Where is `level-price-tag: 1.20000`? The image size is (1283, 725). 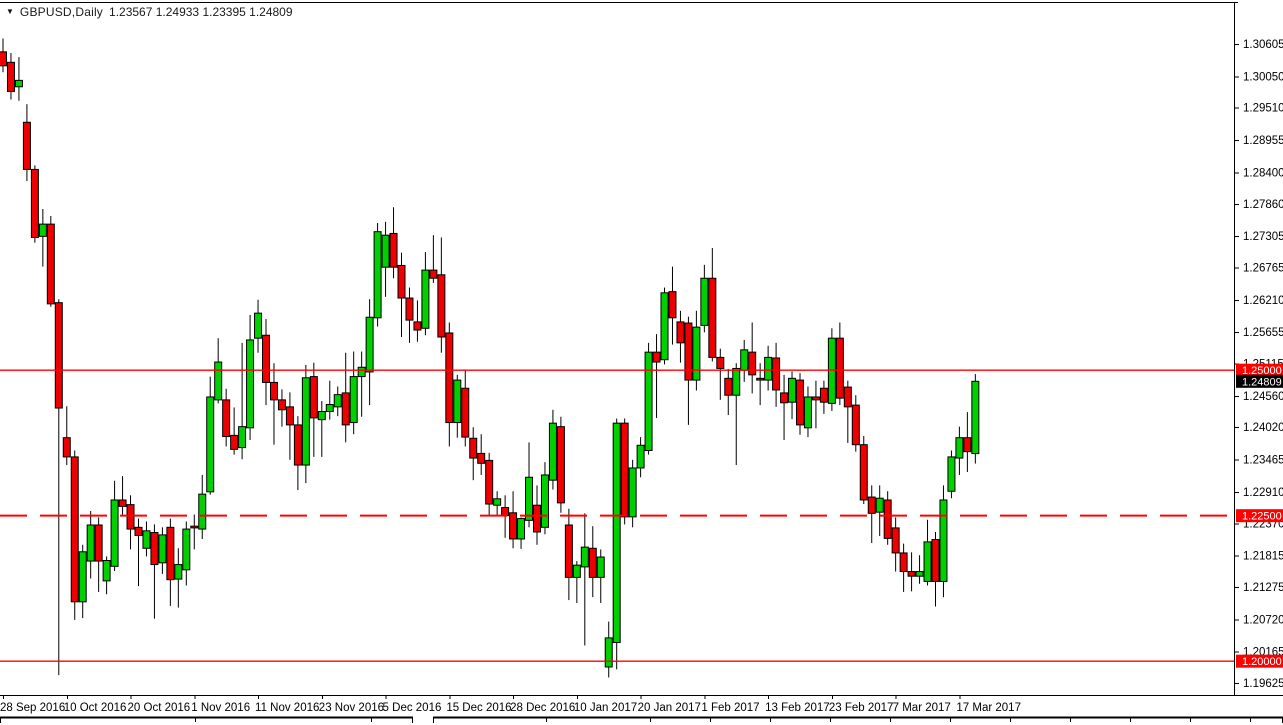 level-price-tag: 1.20000 is located at coordinates (1262, 662).